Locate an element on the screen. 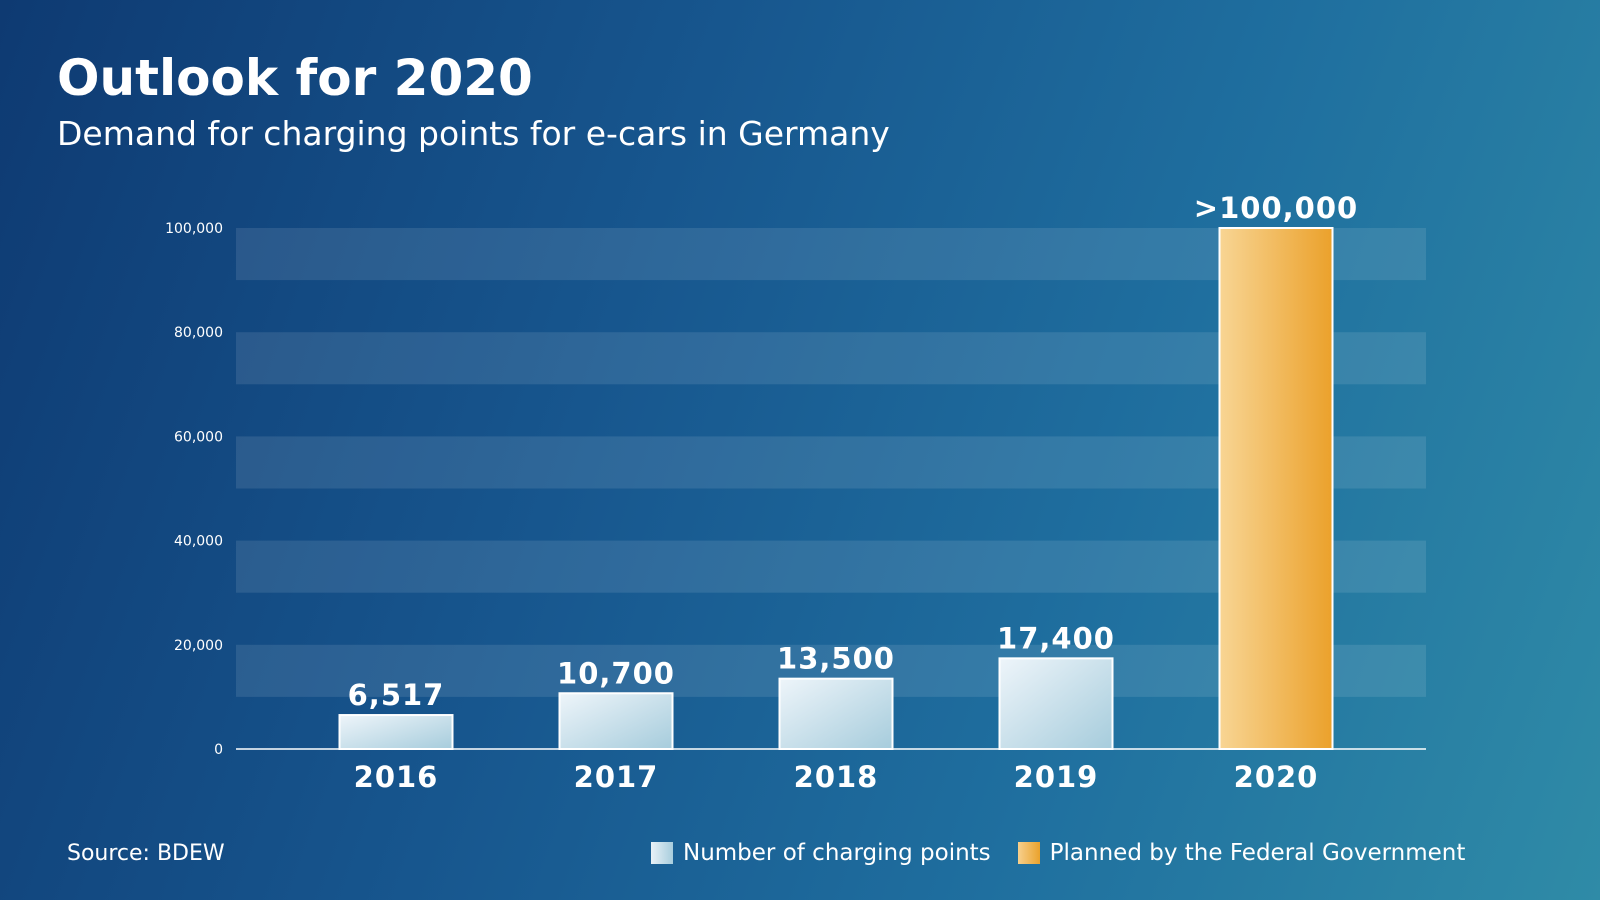 This screenshot has height=900, width=1600. legend-item-planned: Planned by the Federal Government is located at coordinates (1241, 853).